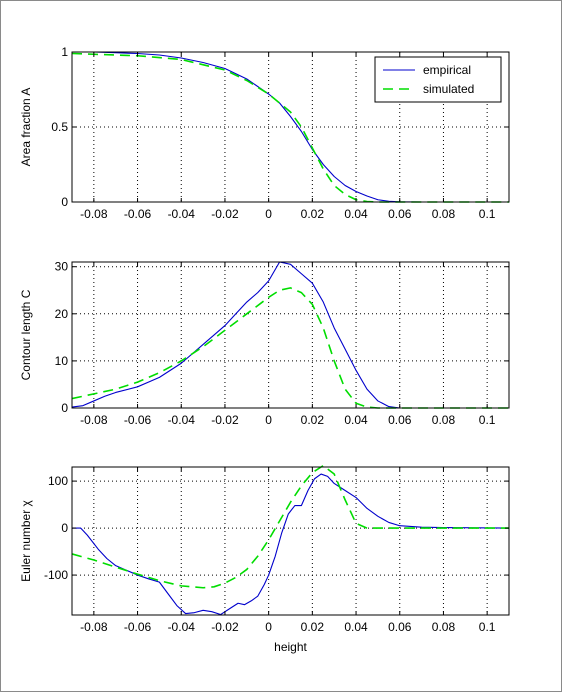 The image size is (562, 697). What do you see at coordinates (438, 79) in the screenshot?
I see `legend-box` at bounding box center [438, 79].